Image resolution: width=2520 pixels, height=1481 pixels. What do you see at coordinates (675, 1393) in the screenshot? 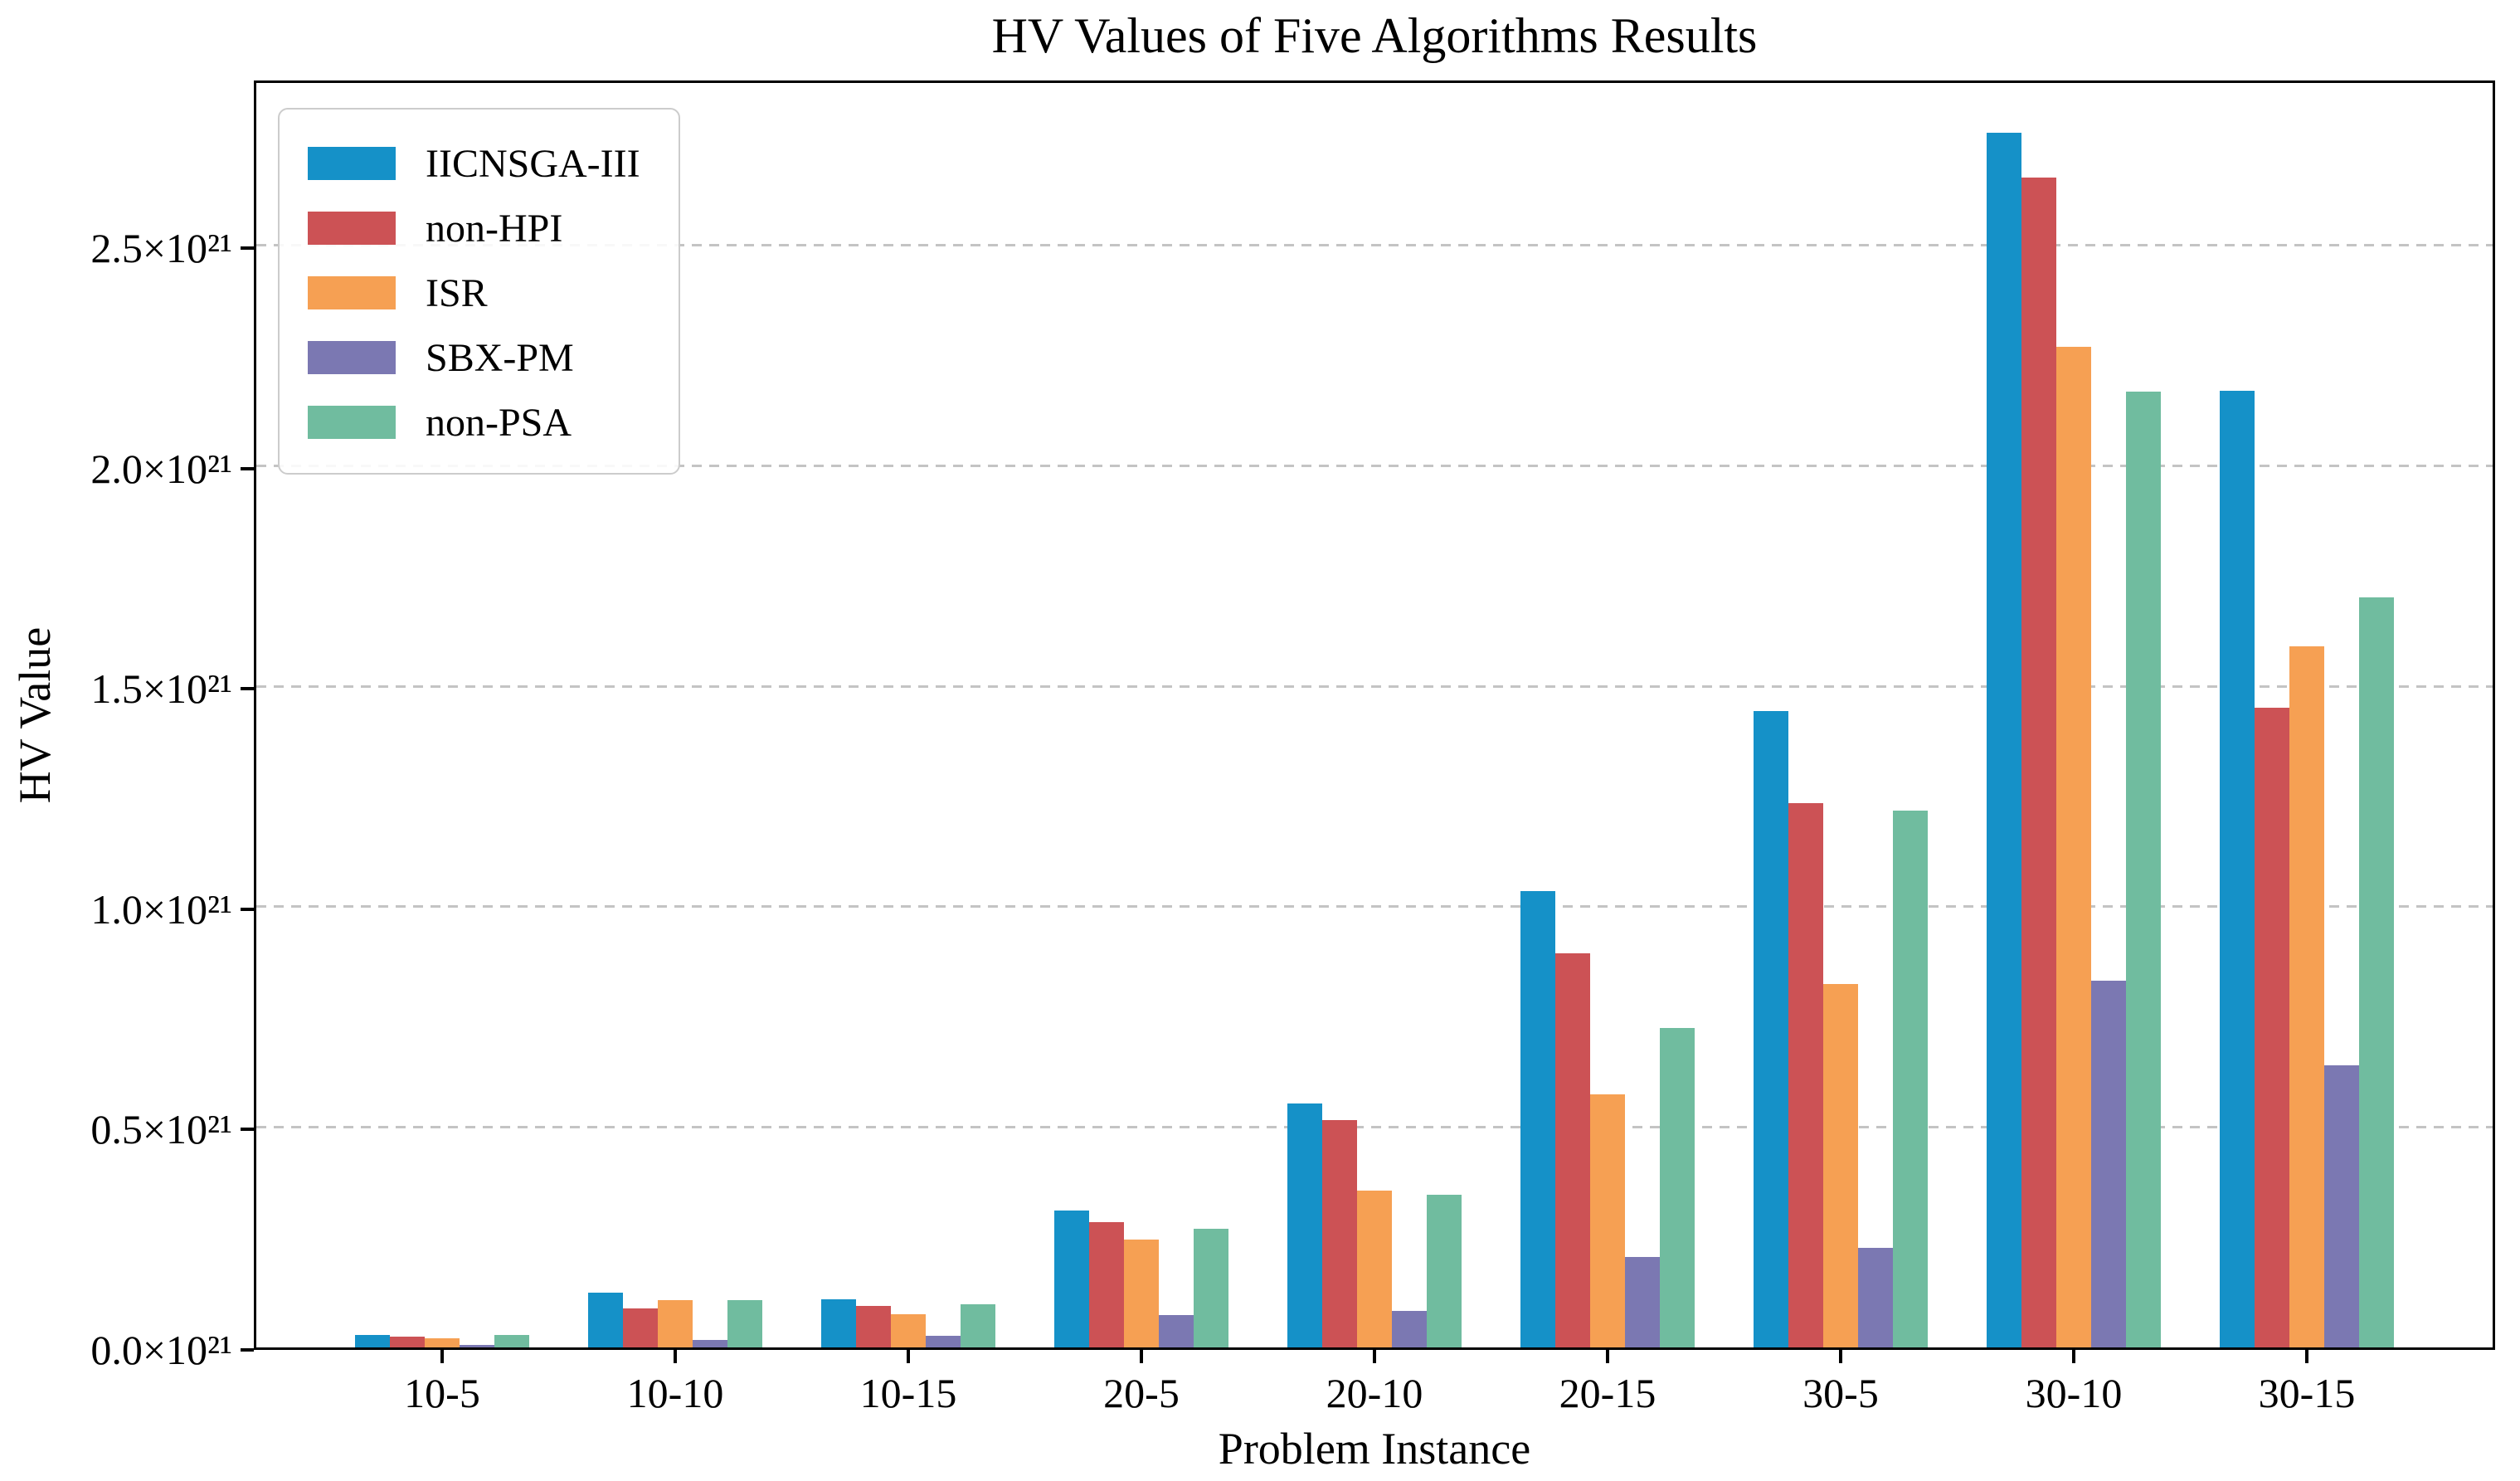
I see `x-tick-label: 10-10` at bounding box center [675, 1393].